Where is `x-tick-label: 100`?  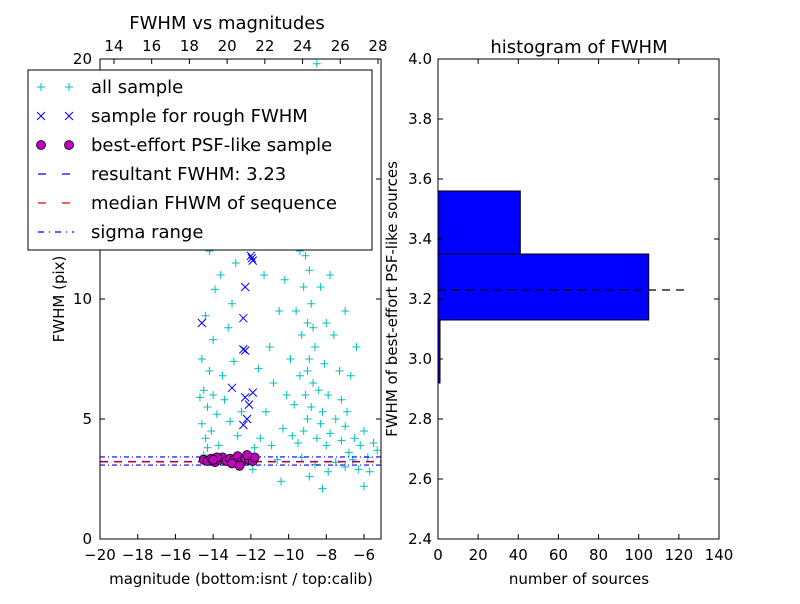
x-tick-label: 100 is located at coordinates (638, 555).